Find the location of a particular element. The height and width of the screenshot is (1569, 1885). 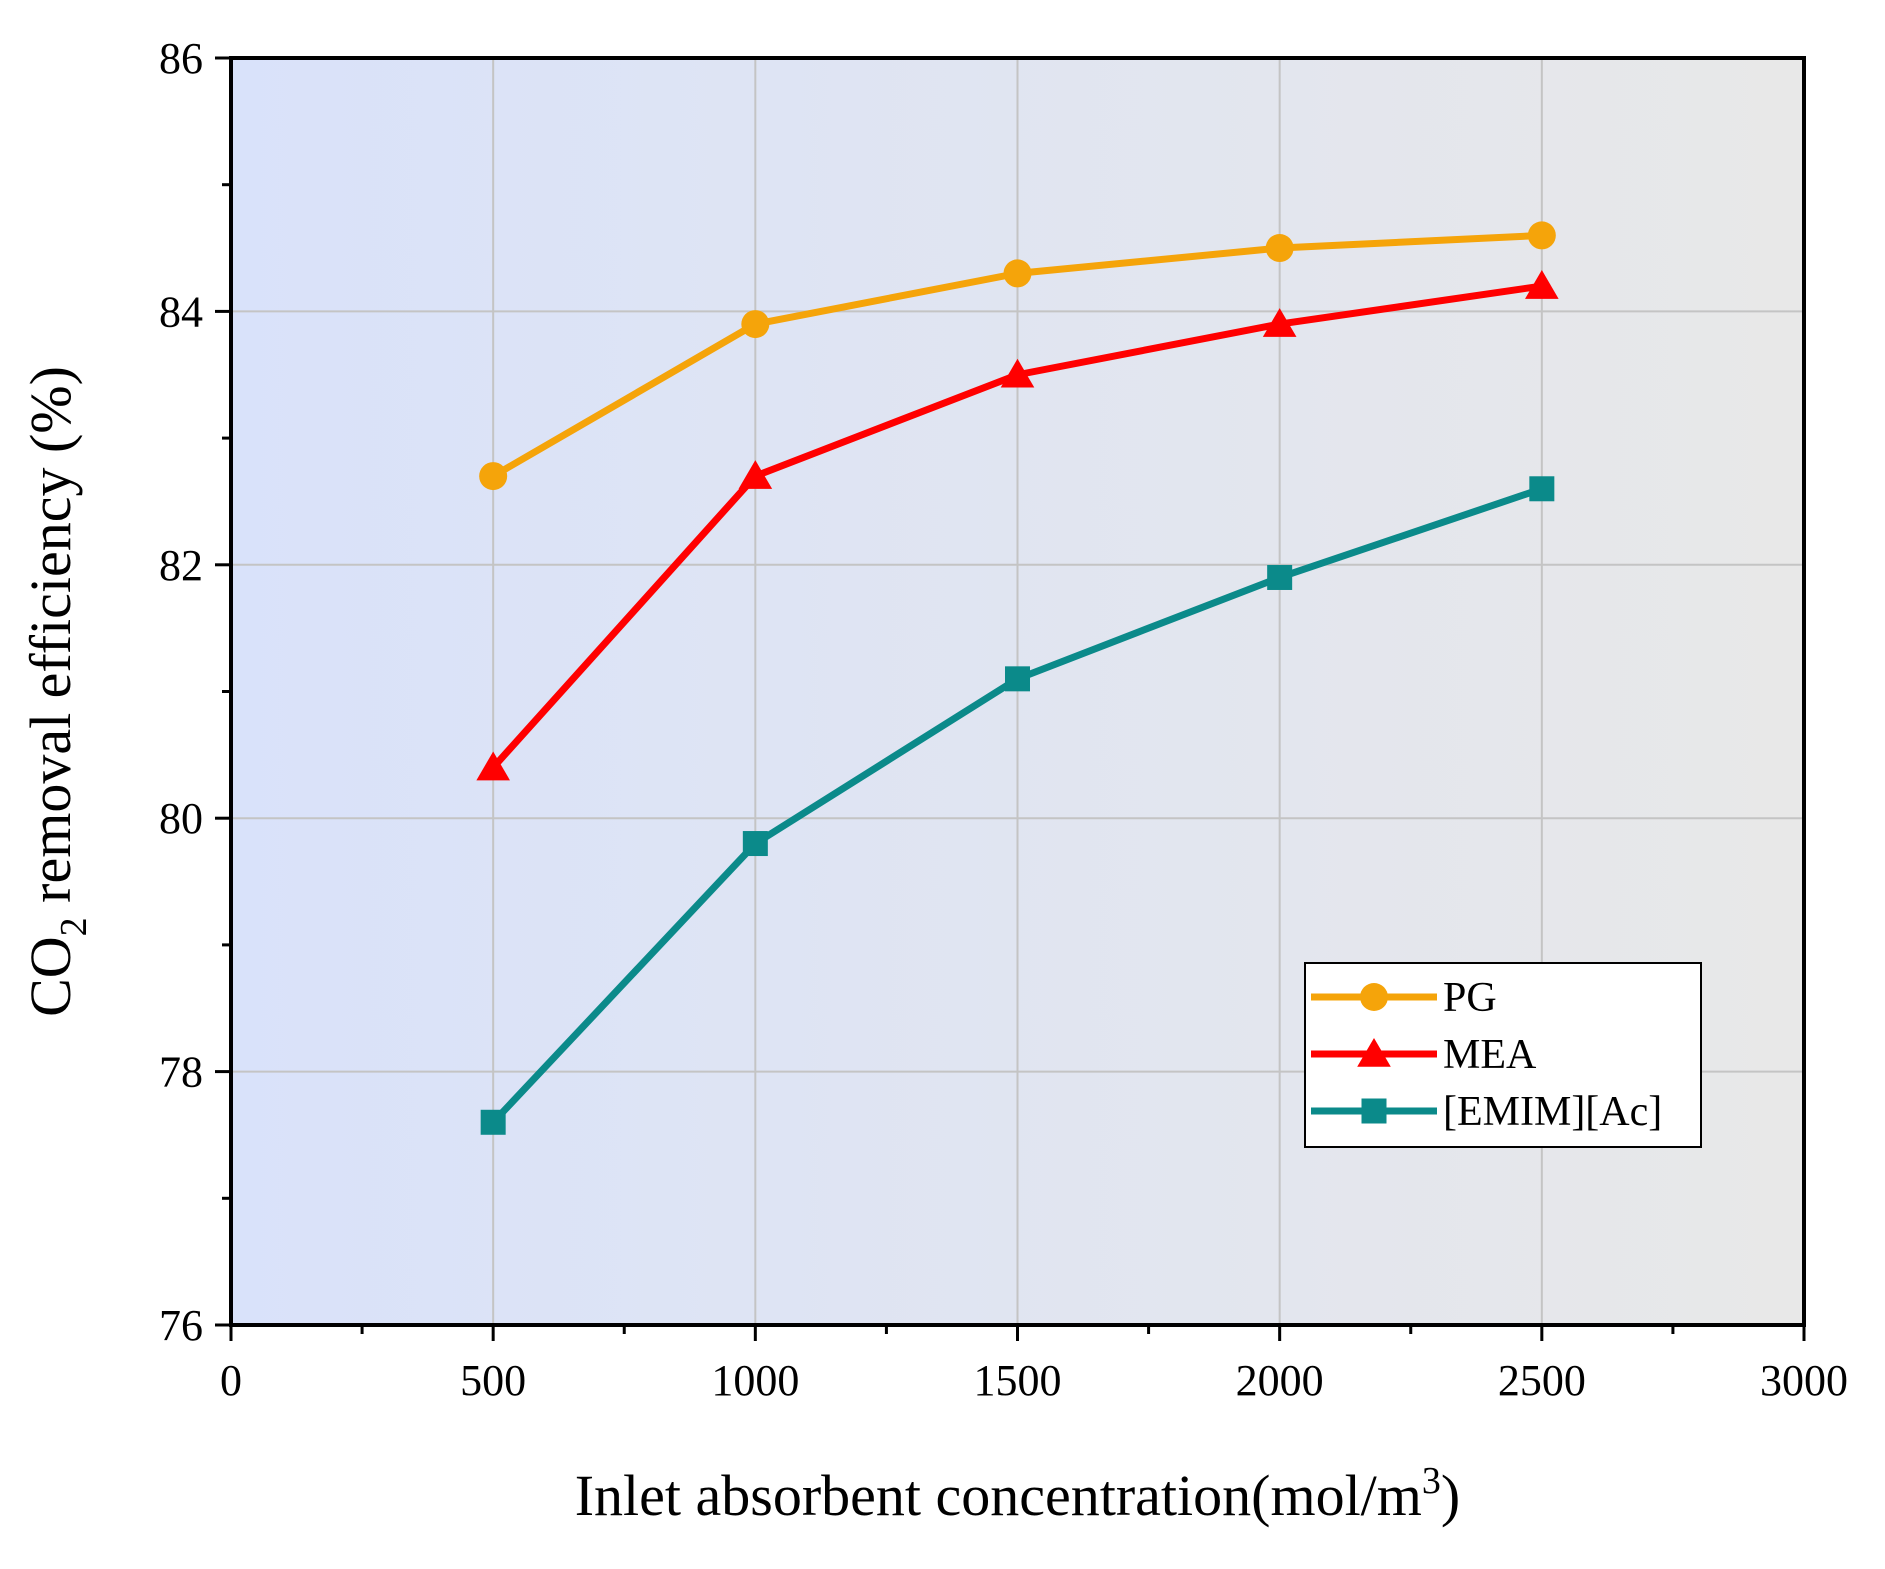

y-tick-label: 84 is located at coordinates (181, 311).